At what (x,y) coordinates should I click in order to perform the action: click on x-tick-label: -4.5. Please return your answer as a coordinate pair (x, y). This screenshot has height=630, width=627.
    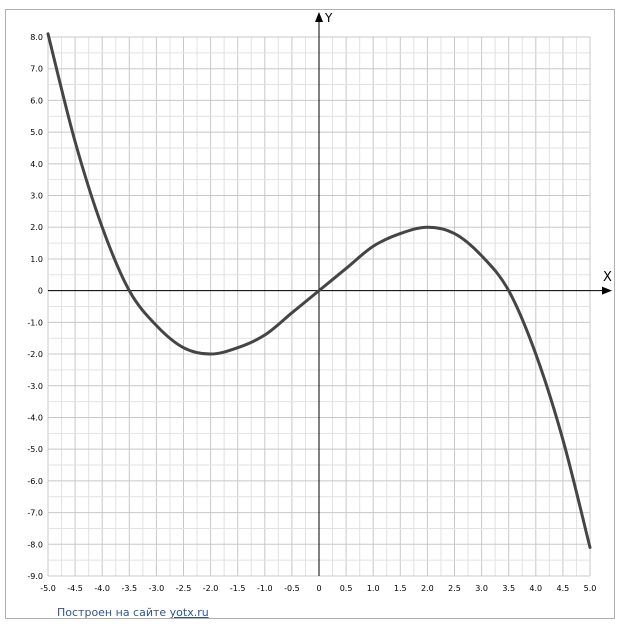
    Looking at the image, I should click on (75, 588).